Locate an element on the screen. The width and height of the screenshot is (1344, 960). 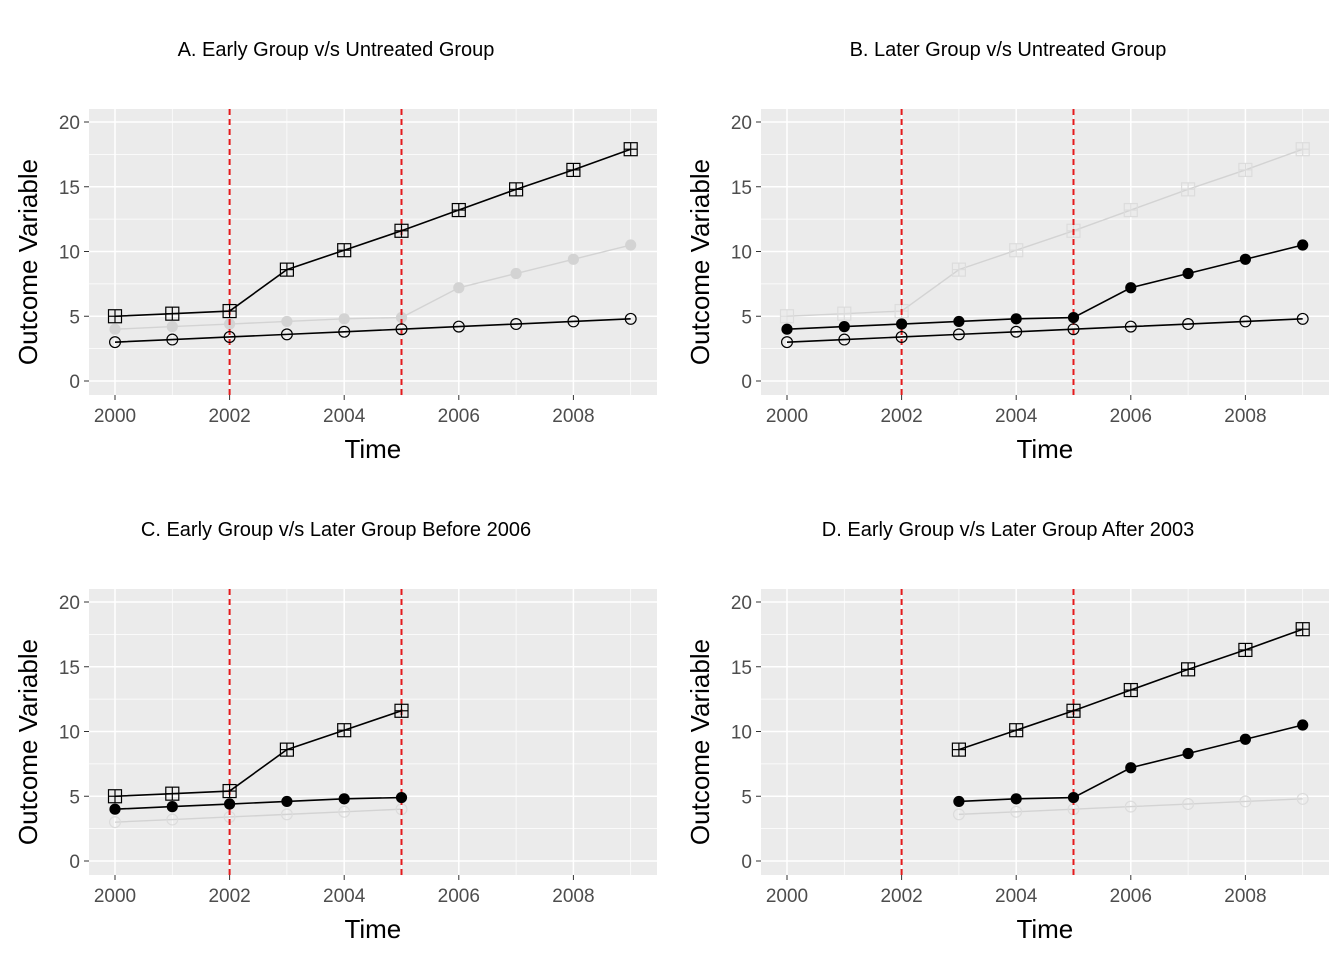
series-square is located at coordinates (258, 753).